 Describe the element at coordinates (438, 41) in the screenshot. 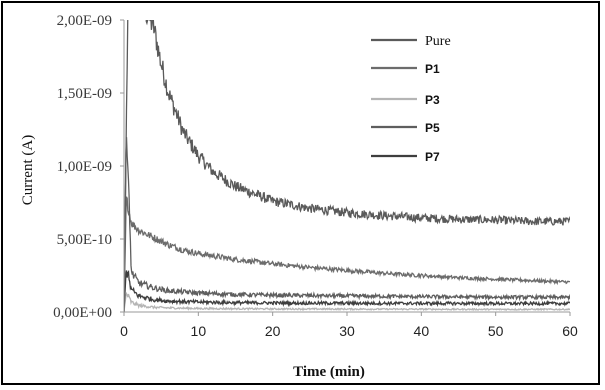

I see `legend-label-pure: Pure` at that location.